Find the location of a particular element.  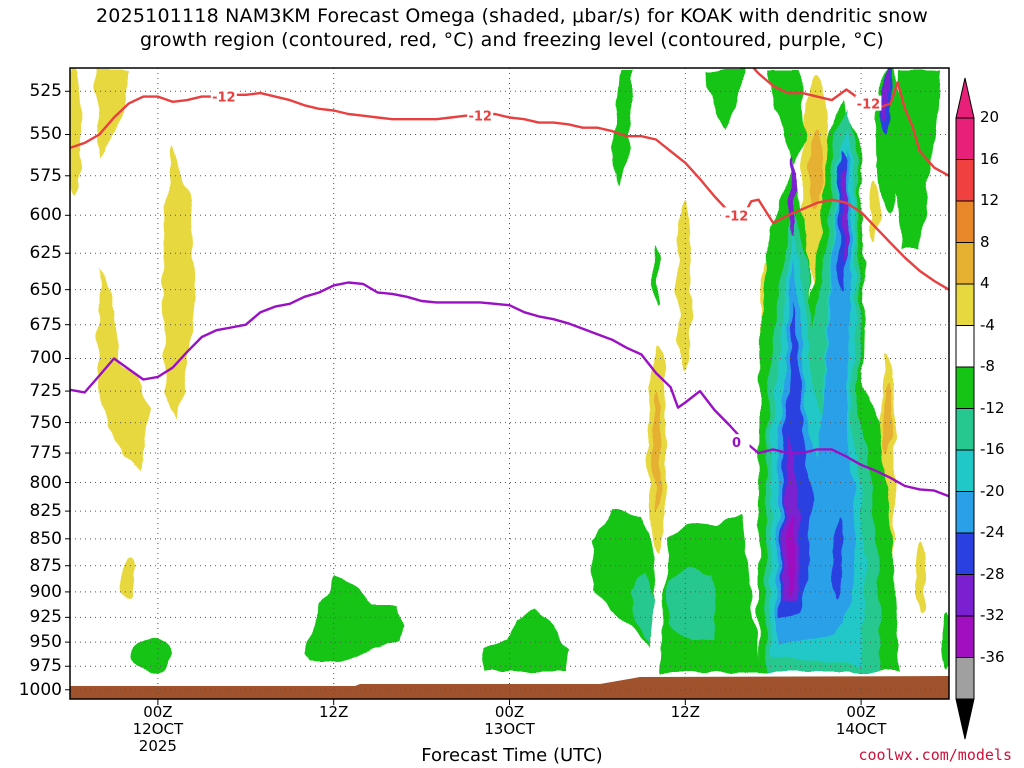

y-tick-label: 625 is located at coordinates (45, 253).